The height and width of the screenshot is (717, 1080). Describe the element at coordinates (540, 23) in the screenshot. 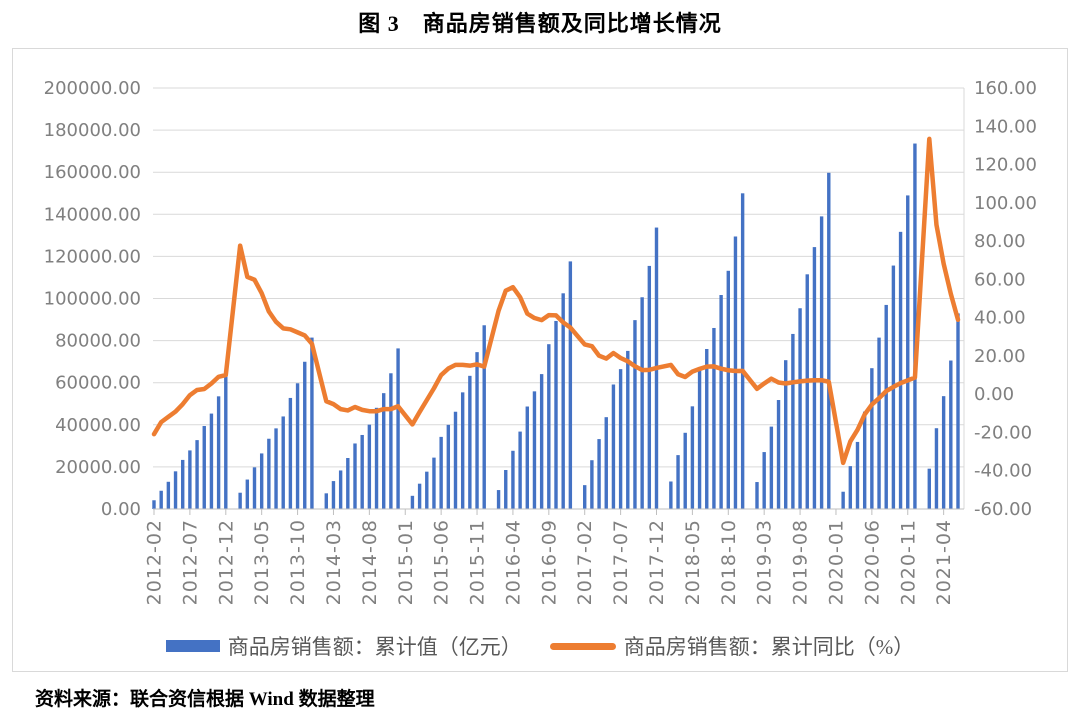

I see `figure-title: 图 3 商品房销售额及同比增长情况` at that location.